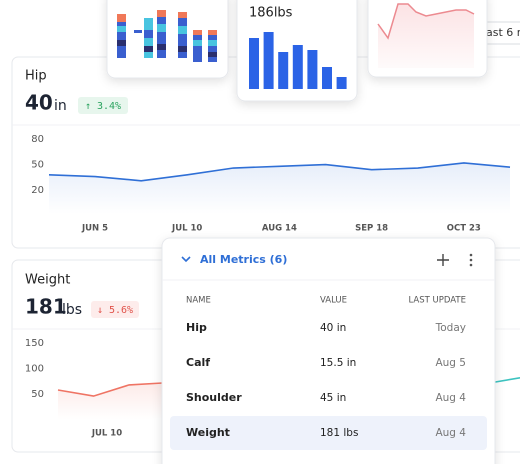 The height and width of the screenshot is (464, 520). What do you see at coordinates (338, 363) in the screenshot?
I see `table-cell: 15.5 in` at bounding box center [338, 363].